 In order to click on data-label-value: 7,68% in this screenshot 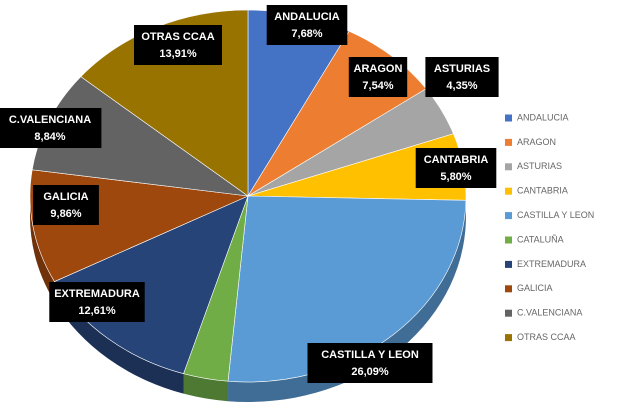, I will do `click(306, 34)`.